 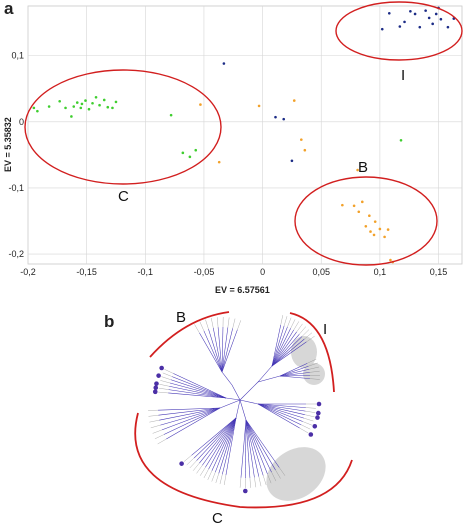 What do you see at coordinates (366, 221) in the screenshot?
I see `ellipse-group-B` at bounding box center [366, 221].